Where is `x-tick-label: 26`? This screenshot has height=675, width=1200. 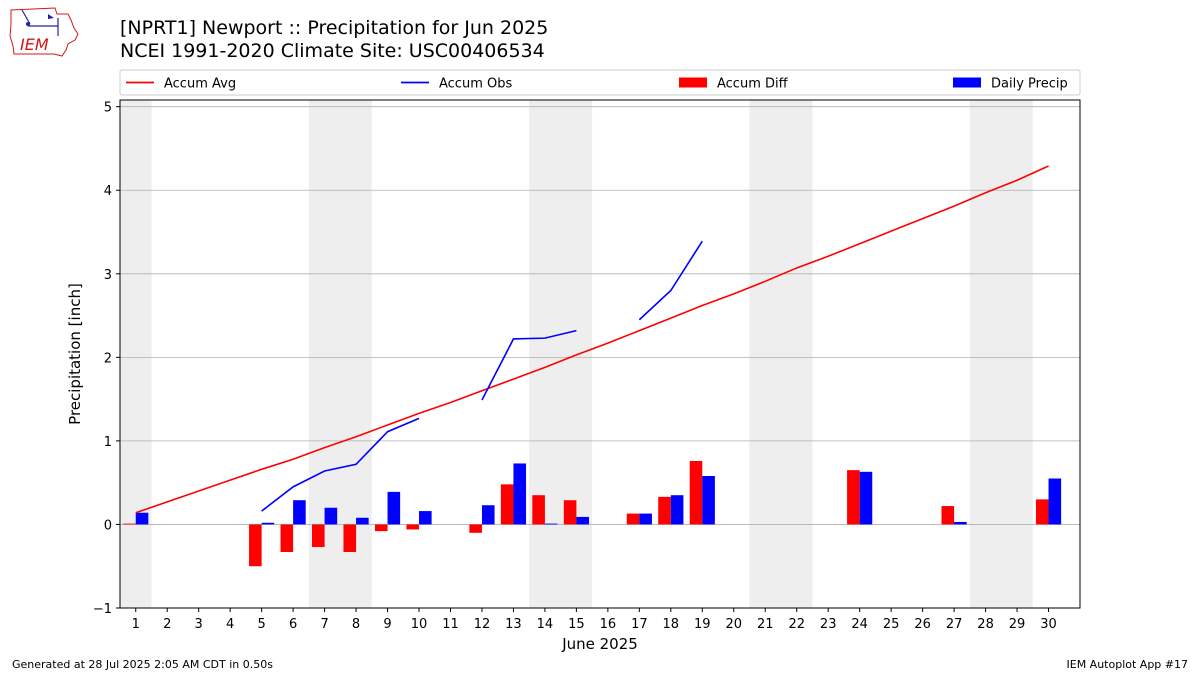
x-tick-label: 26 is located at coordinates (922, 624).